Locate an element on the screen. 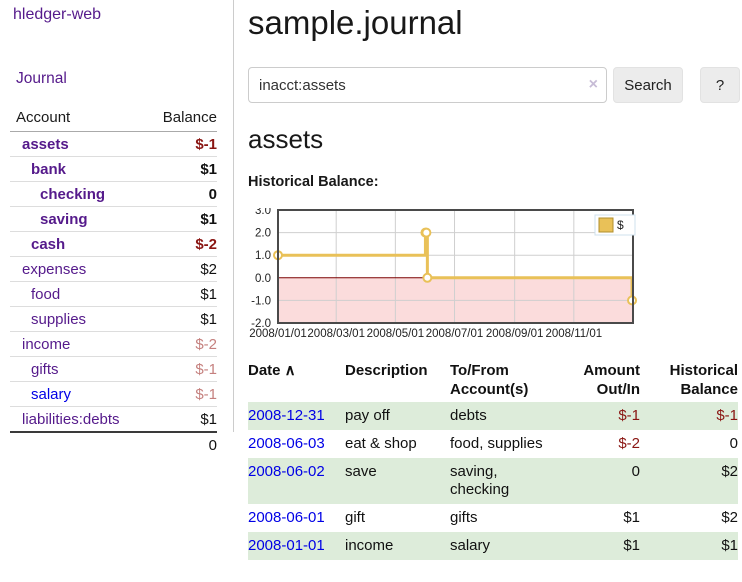 This screenshot has height=582, width=742. account-link: supplies is located at coordinates (59, 319).